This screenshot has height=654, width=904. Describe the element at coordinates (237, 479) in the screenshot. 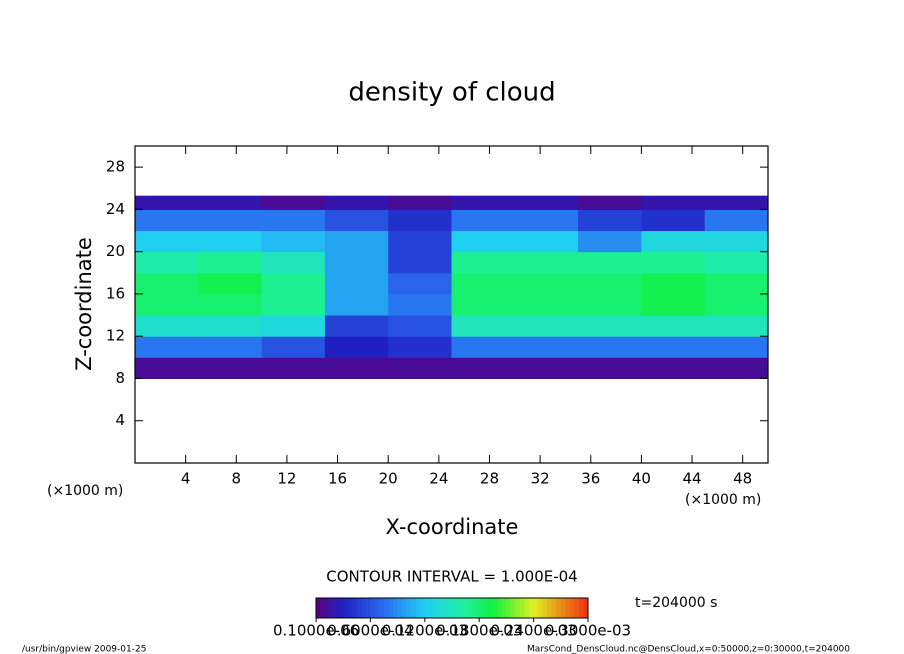

I see `x-tick-label: 8` at that location.